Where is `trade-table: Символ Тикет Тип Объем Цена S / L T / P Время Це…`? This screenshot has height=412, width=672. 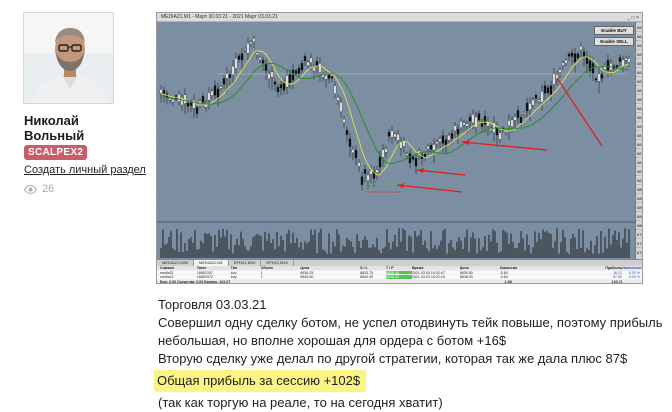
trade-table: Символ Тикет Тип Объем Цена S / L T / P Время Це… is located at coordinates (399, 275).